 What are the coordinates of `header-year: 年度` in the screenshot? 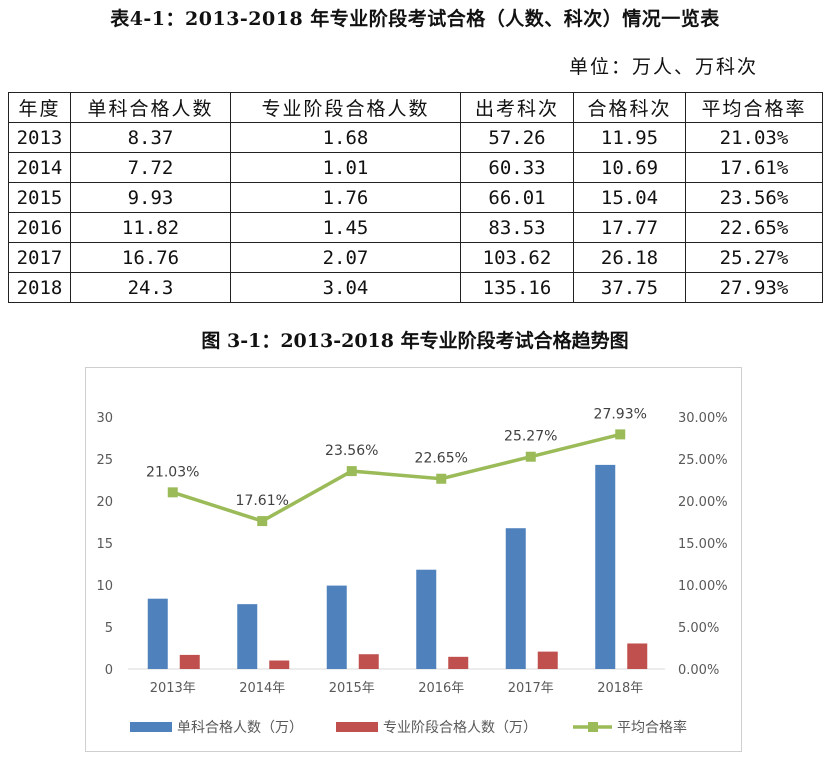 It's located at (39, 107).